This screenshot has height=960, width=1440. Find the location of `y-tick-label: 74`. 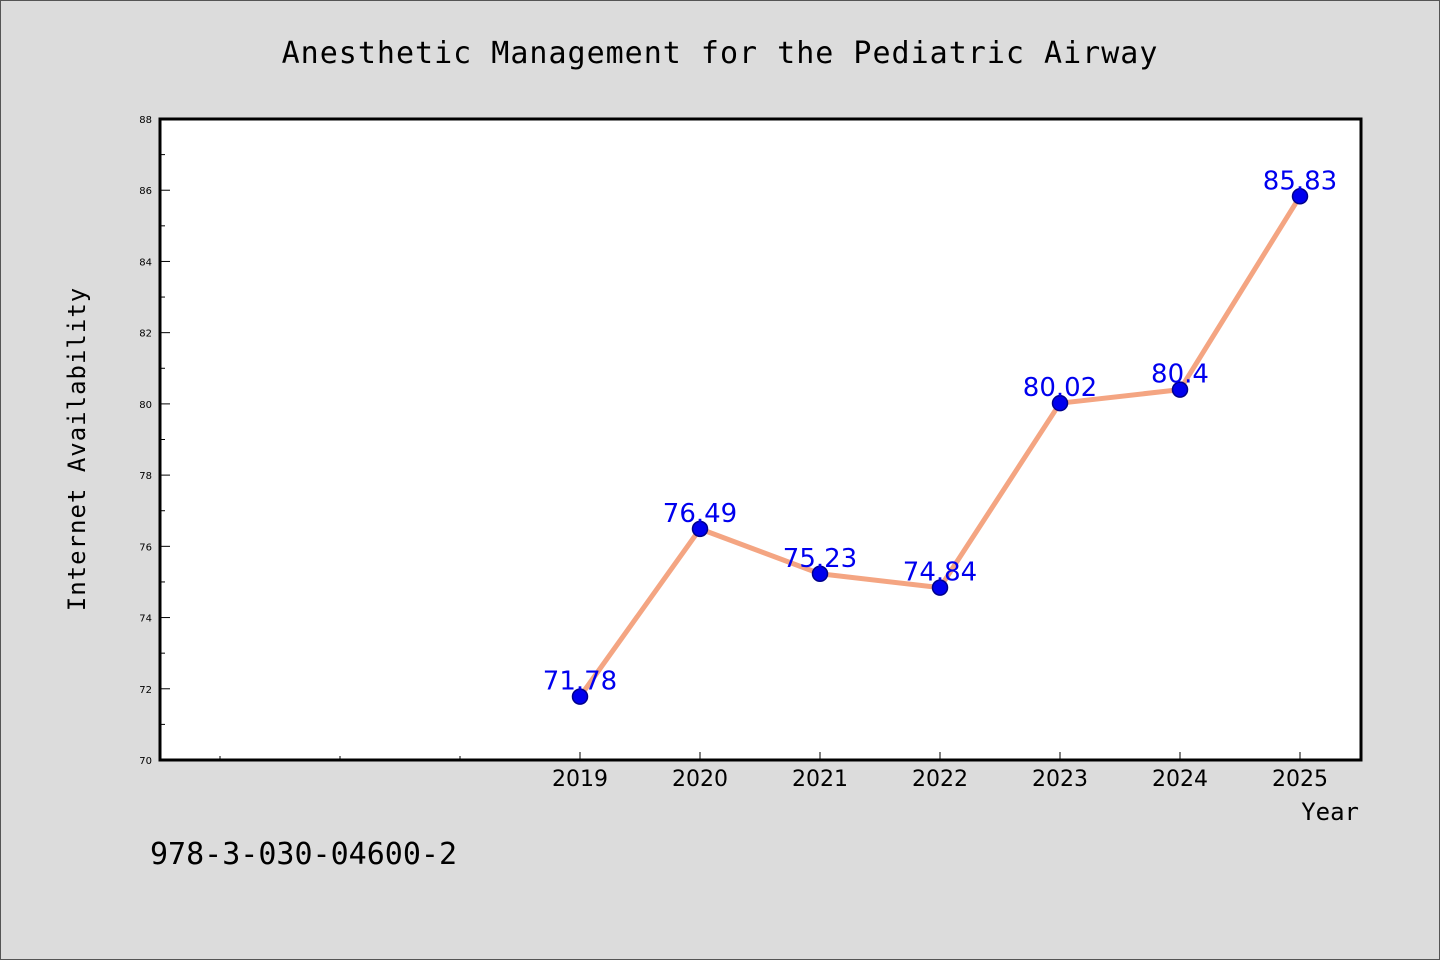

y-tick-label: 74 is located at coordinates (145, 619).